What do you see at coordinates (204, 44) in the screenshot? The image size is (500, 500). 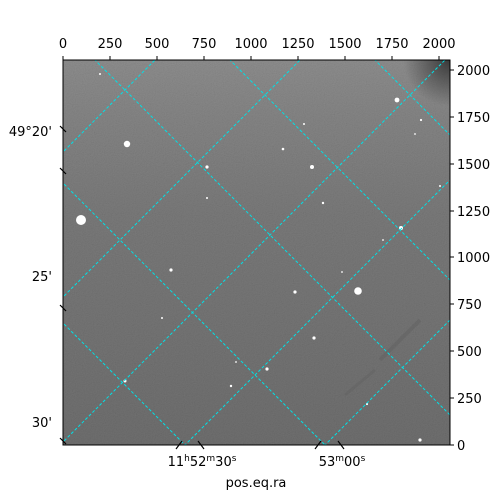 I see `top-tick-label: 750` at bounding box center [204, 44].